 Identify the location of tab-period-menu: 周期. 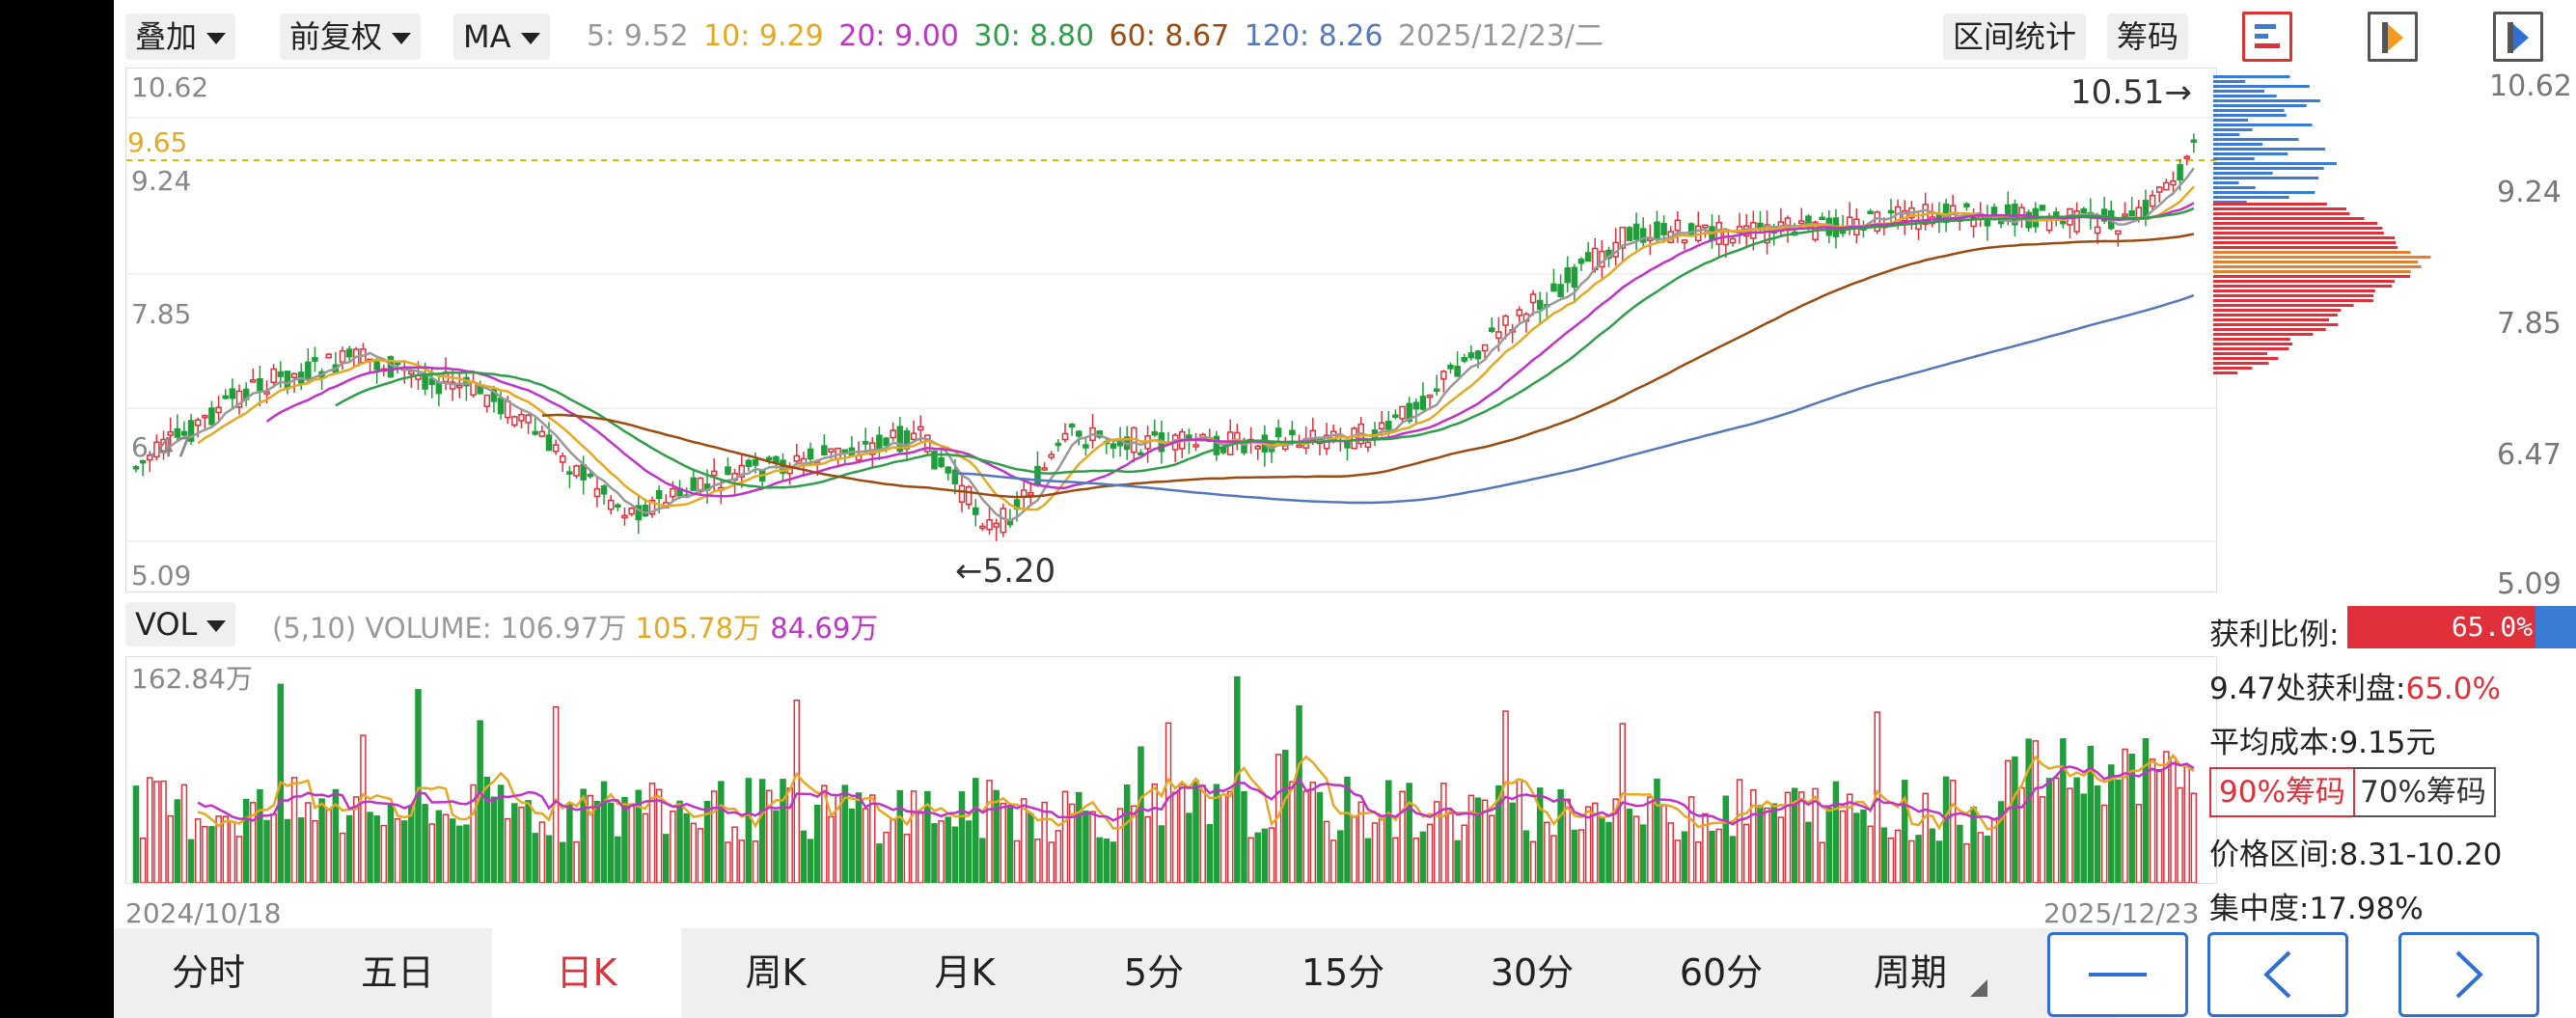
(1911, 973).